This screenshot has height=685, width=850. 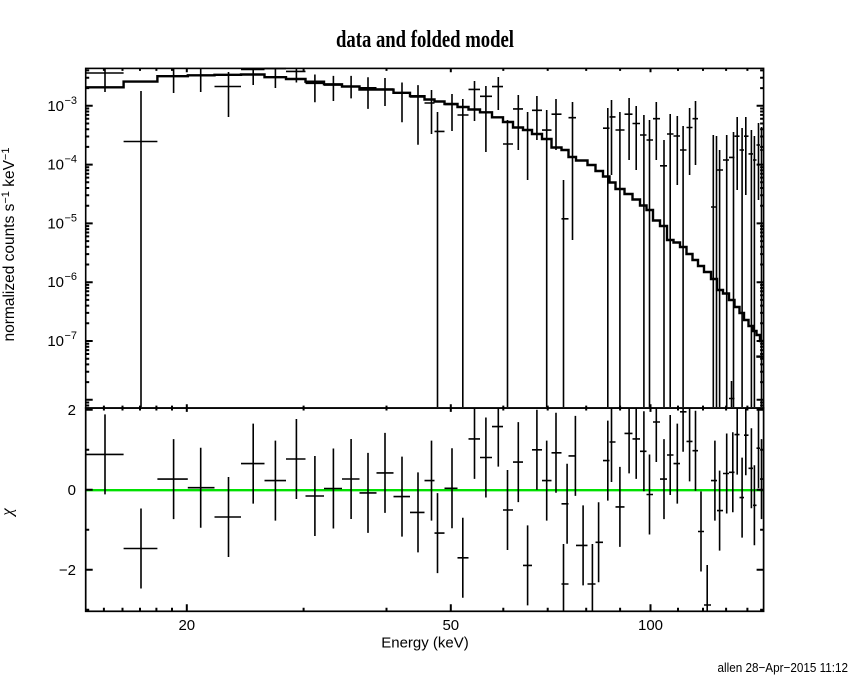 What do you see at coordinates (9, 245) in the screenshot?
I see `svg-text: normalized counts s−1 keV−1` at bounding box center [9, 245].